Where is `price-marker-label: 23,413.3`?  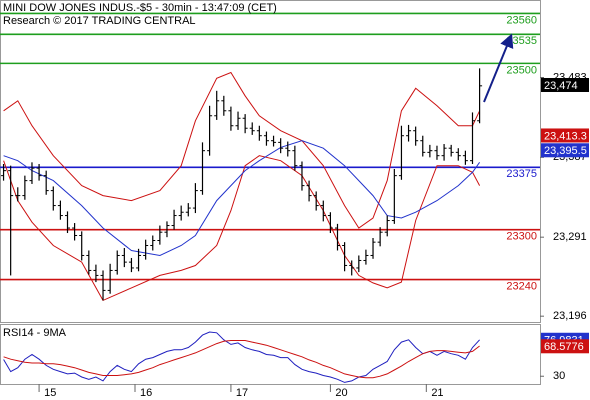 price-marker-label: 23,413.3 is located at coordinates (565, 136).